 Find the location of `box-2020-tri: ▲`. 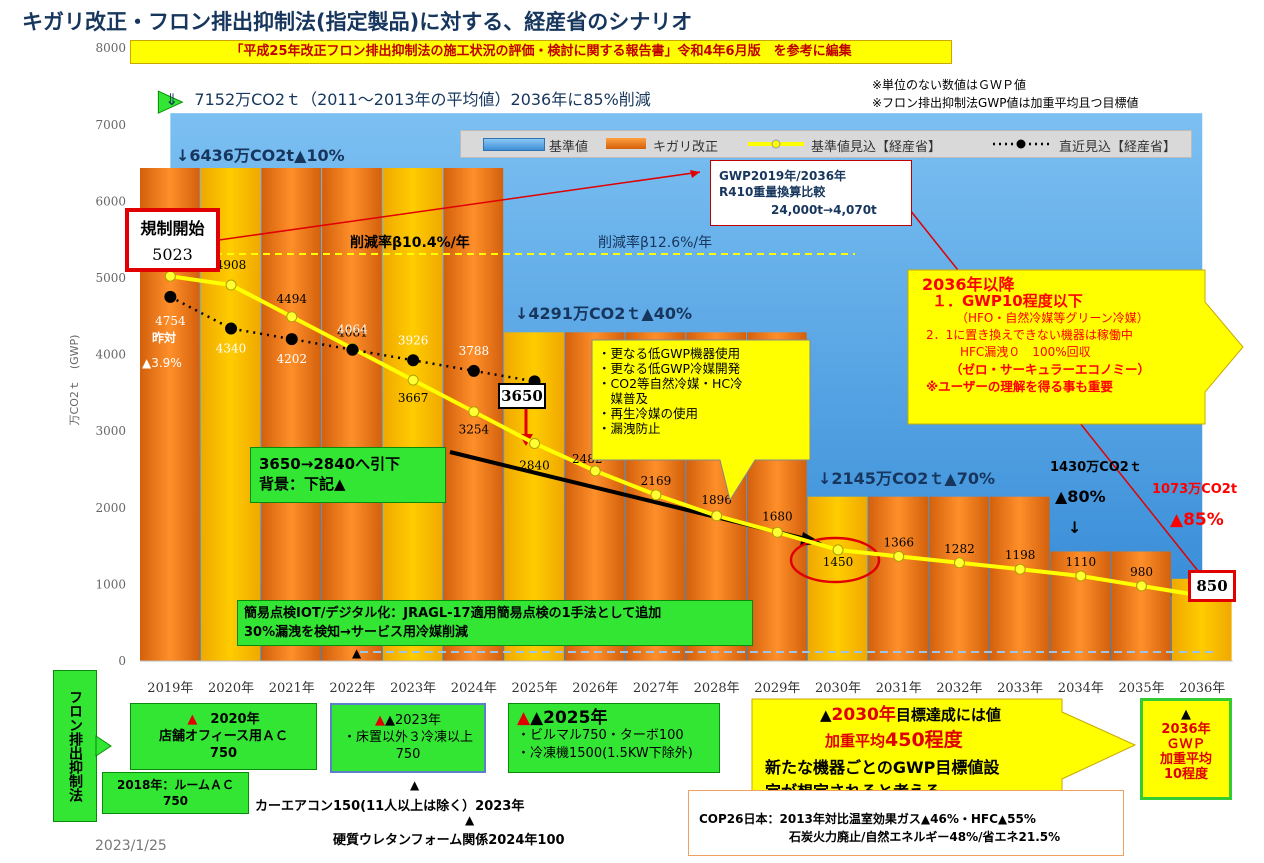

box-2020-tri: ▲ is located at coordinates (192, 719).